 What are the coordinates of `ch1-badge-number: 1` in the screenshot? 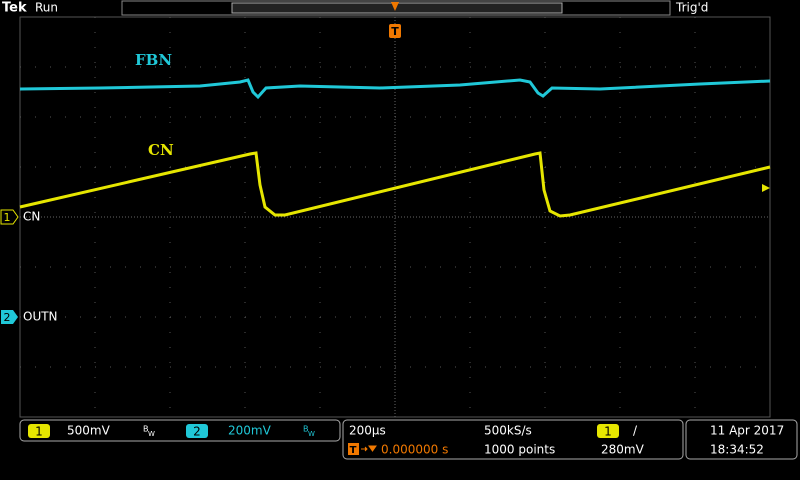 It's located at (39, 432).